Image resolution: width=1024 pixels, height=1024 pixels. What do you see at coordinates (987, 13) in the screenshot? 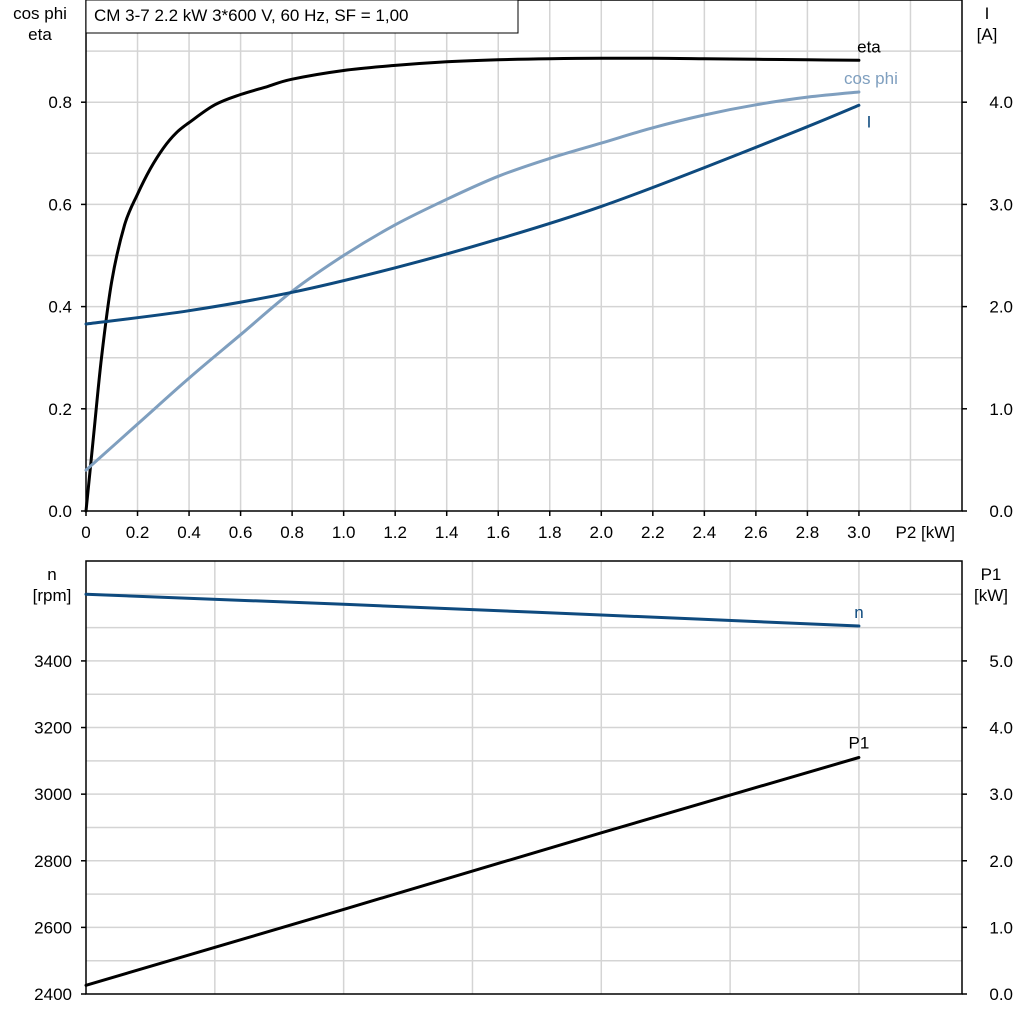
I see `upper-right-axis-title: I` at bounding box center [987, 13].